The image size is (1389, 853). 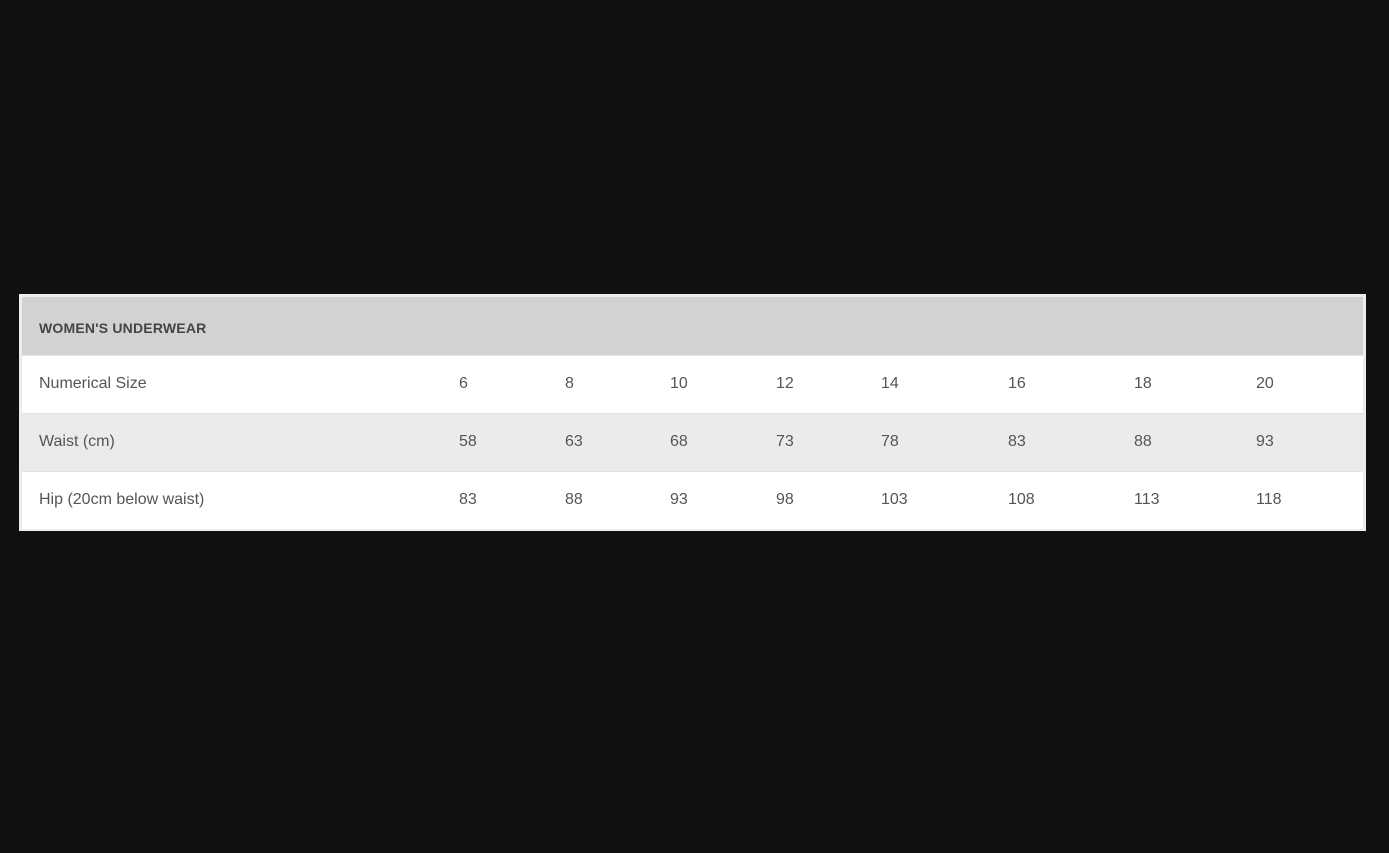 I want to click on table-cell: 63, so click(x=574, y=441).